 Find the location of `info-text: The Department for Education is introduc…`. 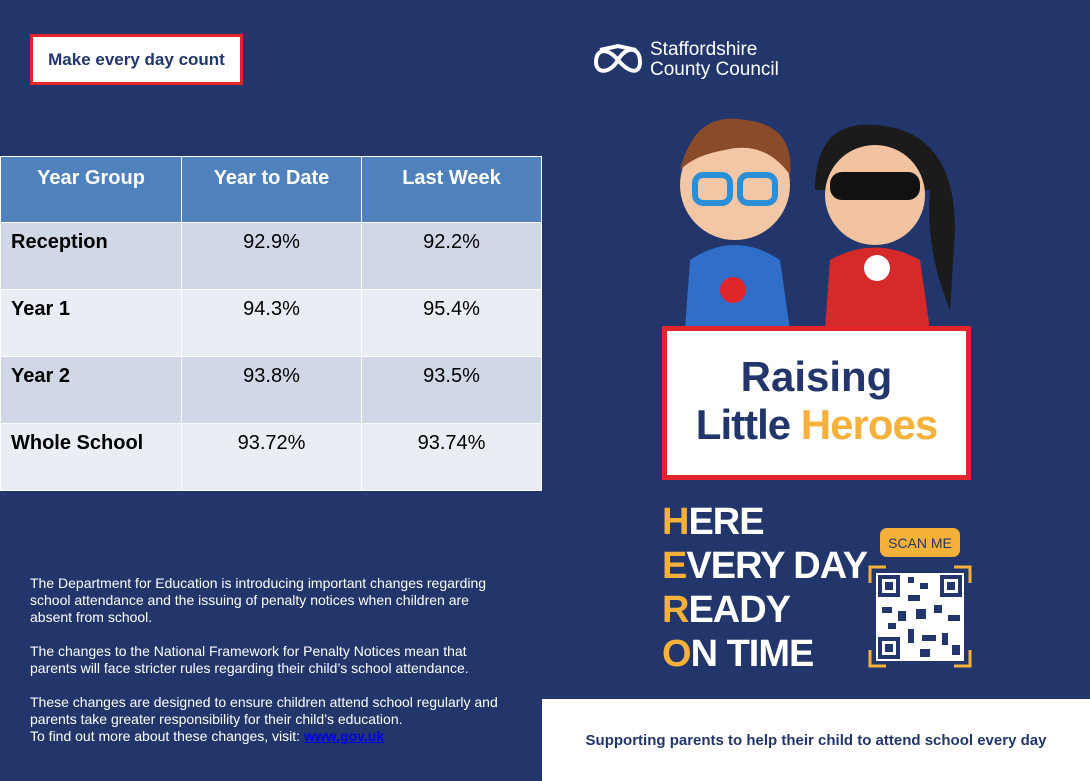

info-text: The Department for Education is introduc… is located at coordinates (270, 668).